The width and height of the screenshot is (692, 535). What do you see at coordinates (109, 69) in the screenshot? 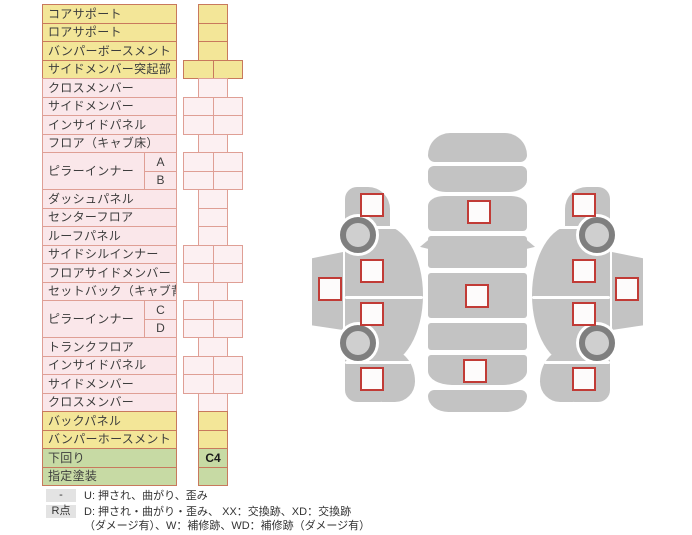
I see `part-label: サイドメンバー突起部` at bounding box center [109, 69].